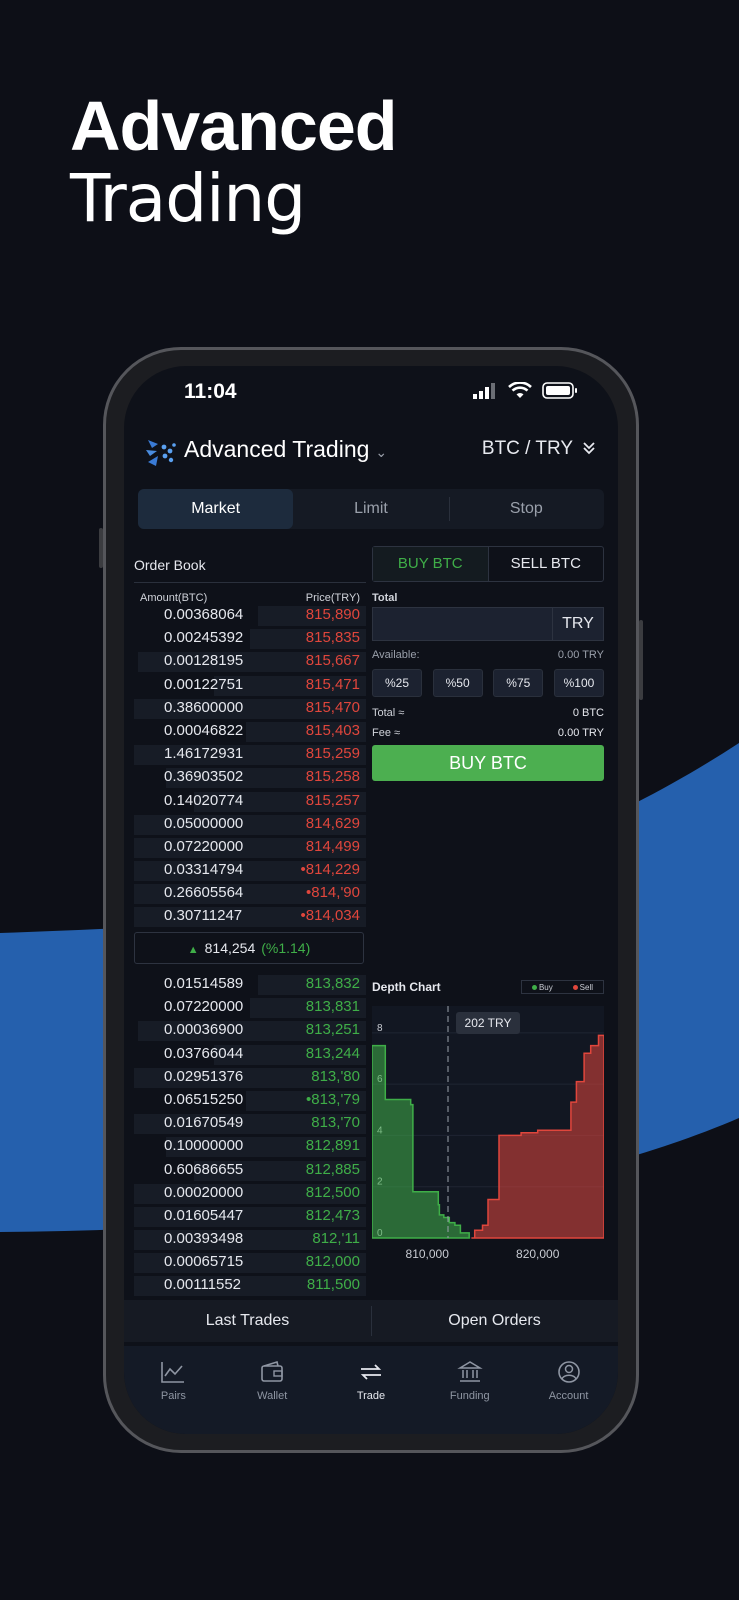 The height and width of the screenshot is (1600, 739). Describe the element at coordinates (204, 1099) in the screenshot. I see `order-amount: 0.06515250` at that location.